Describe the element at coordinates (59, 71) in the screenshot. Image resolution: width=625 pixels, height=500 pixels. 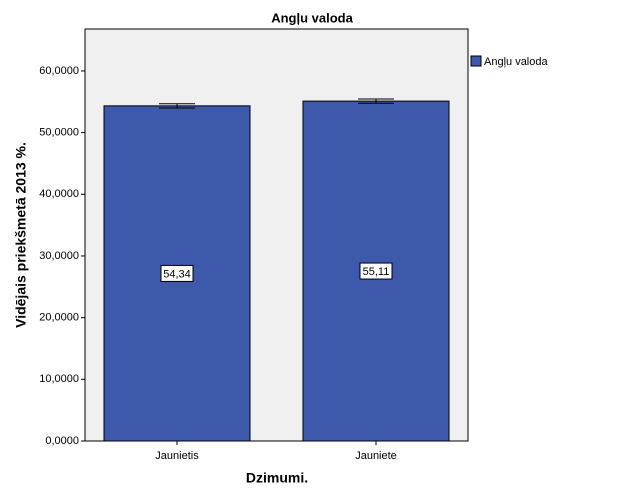
I see `y-tick-label: 60,0000` at that location.